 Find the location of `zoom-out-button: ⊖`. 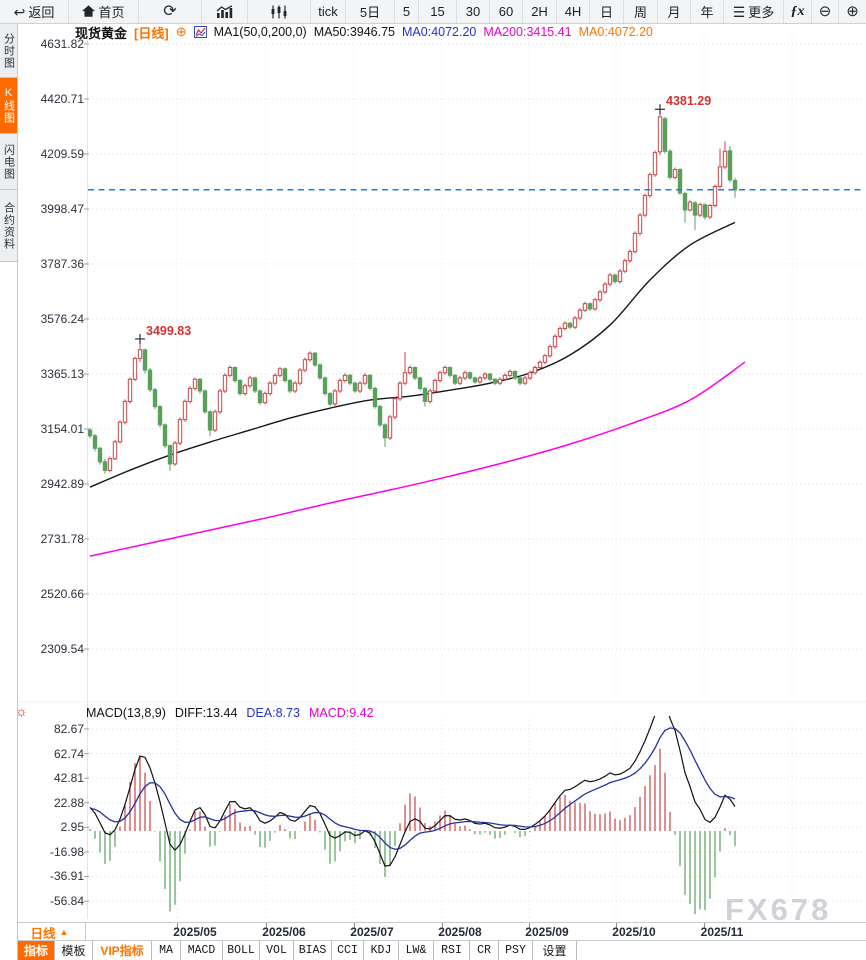

zoom-out-button: ⊖ is located at coordinates (825, 11).